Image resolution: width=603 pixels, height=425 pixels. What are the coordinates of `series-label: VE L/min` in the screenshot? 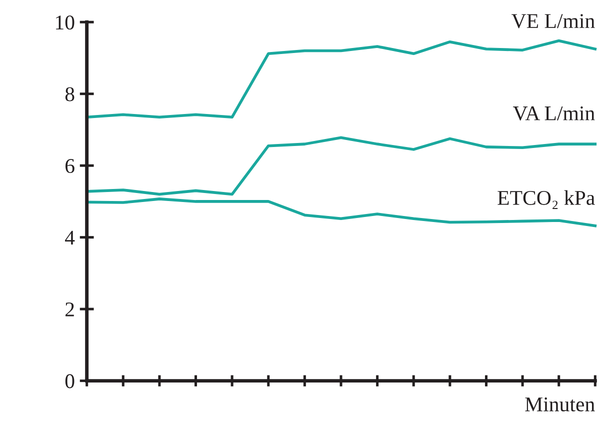 It's located at (553, 21).